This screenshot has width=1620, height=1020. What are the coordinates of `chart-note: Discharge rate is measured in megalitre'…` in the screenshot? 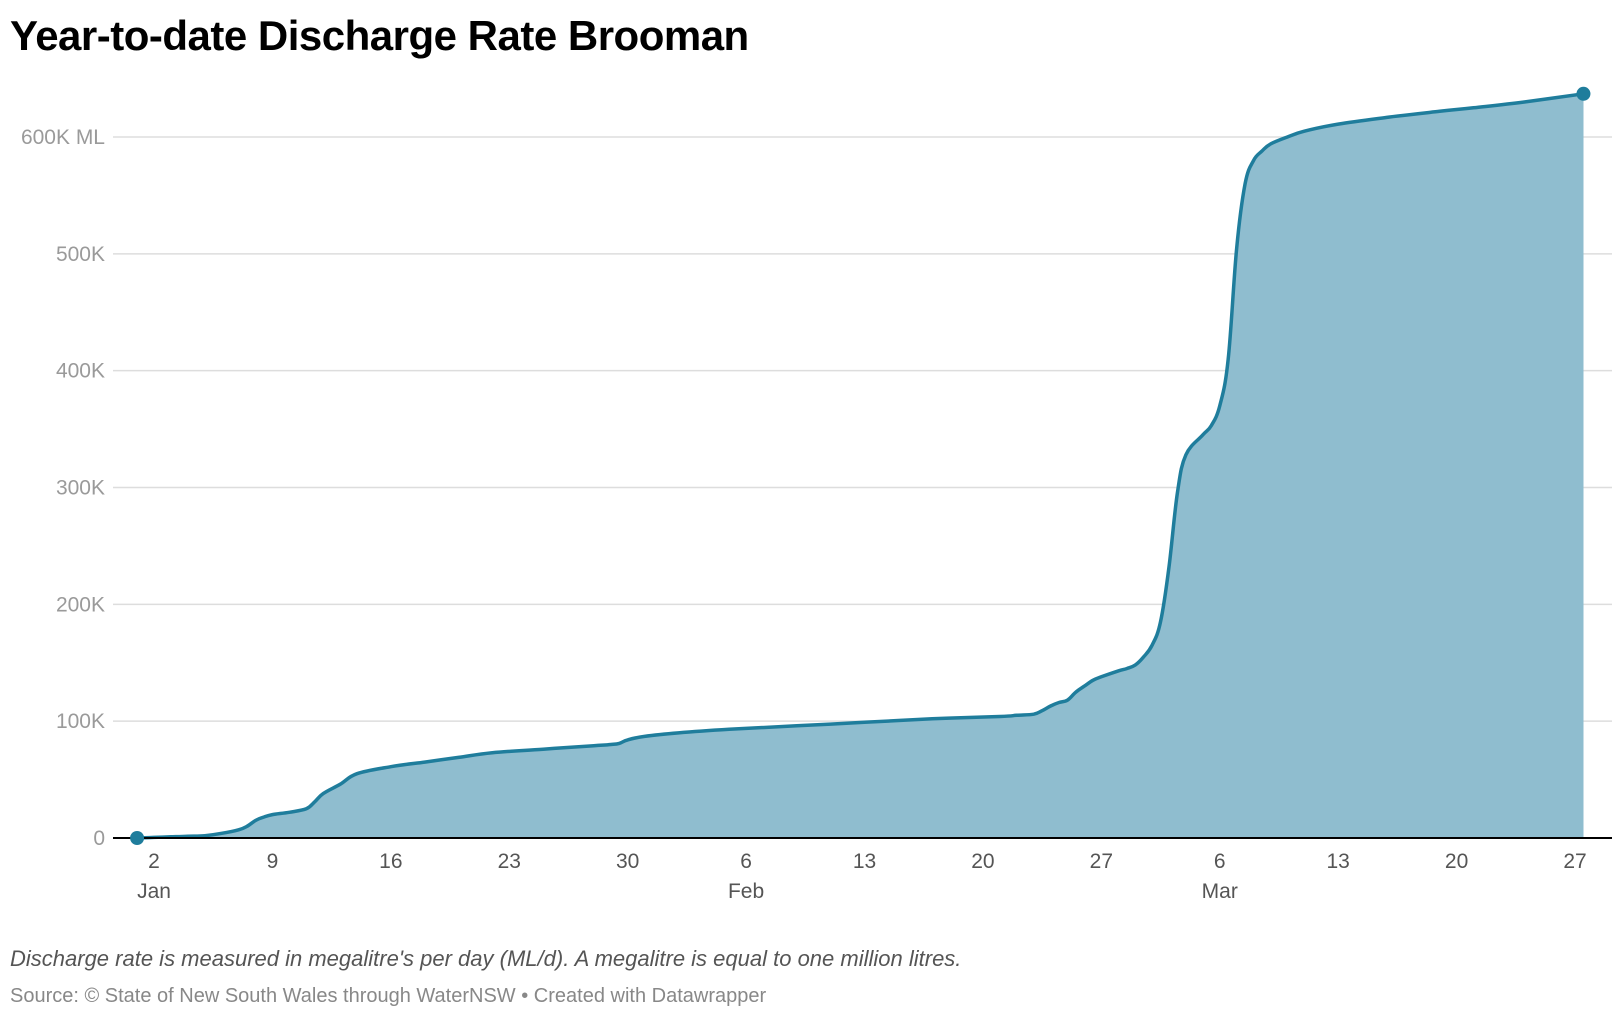 It's located at (486, 958).